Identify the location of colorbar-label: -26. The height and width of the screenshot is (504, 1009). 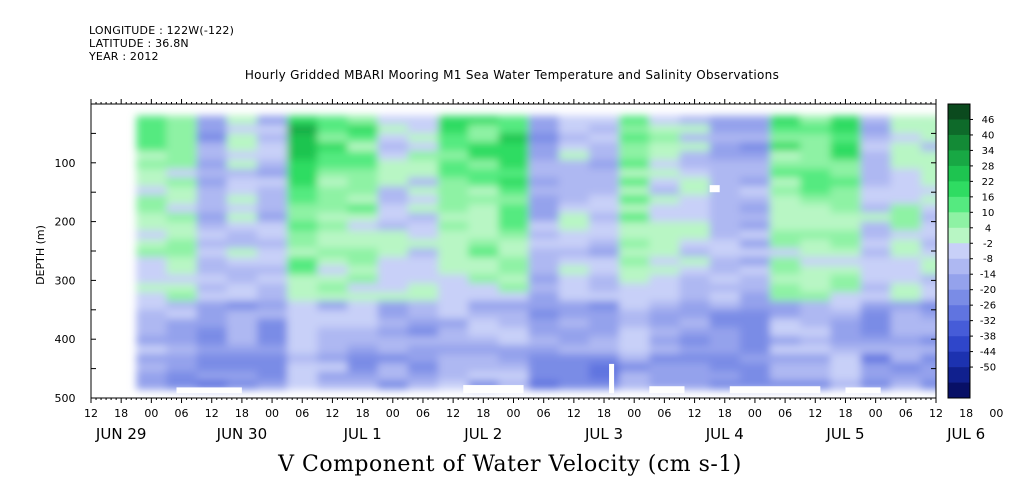
(988, 306).